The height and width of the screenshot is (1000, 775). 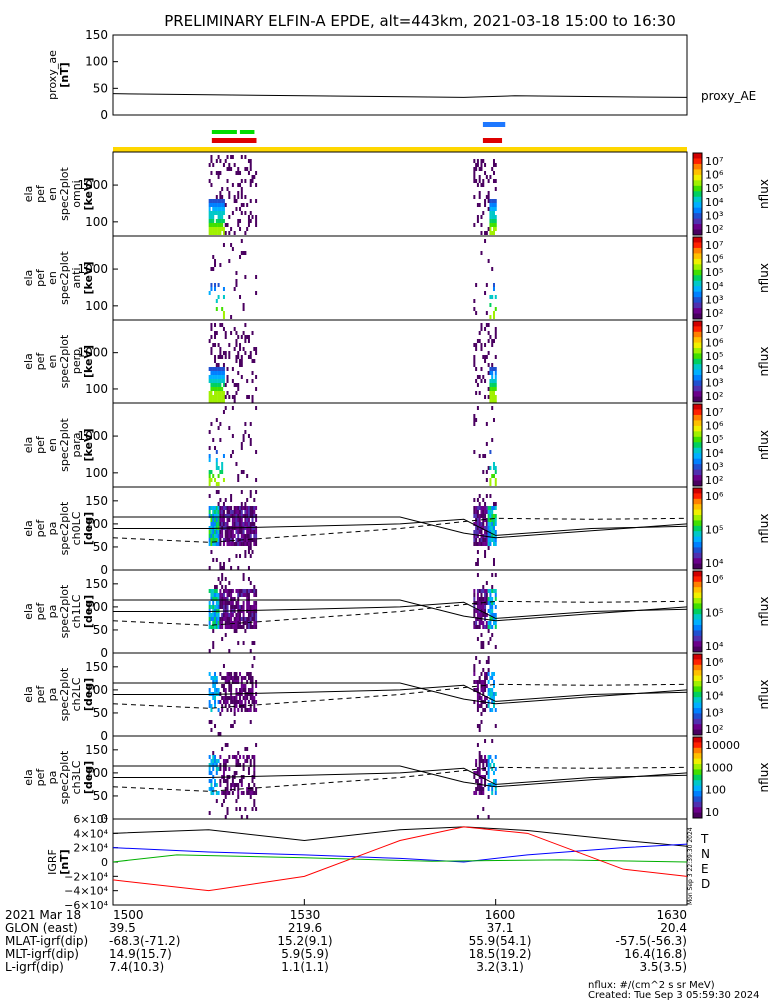 I want to click on spec6-colorbar-tick: 10⁴, so click(x=714, y=646).